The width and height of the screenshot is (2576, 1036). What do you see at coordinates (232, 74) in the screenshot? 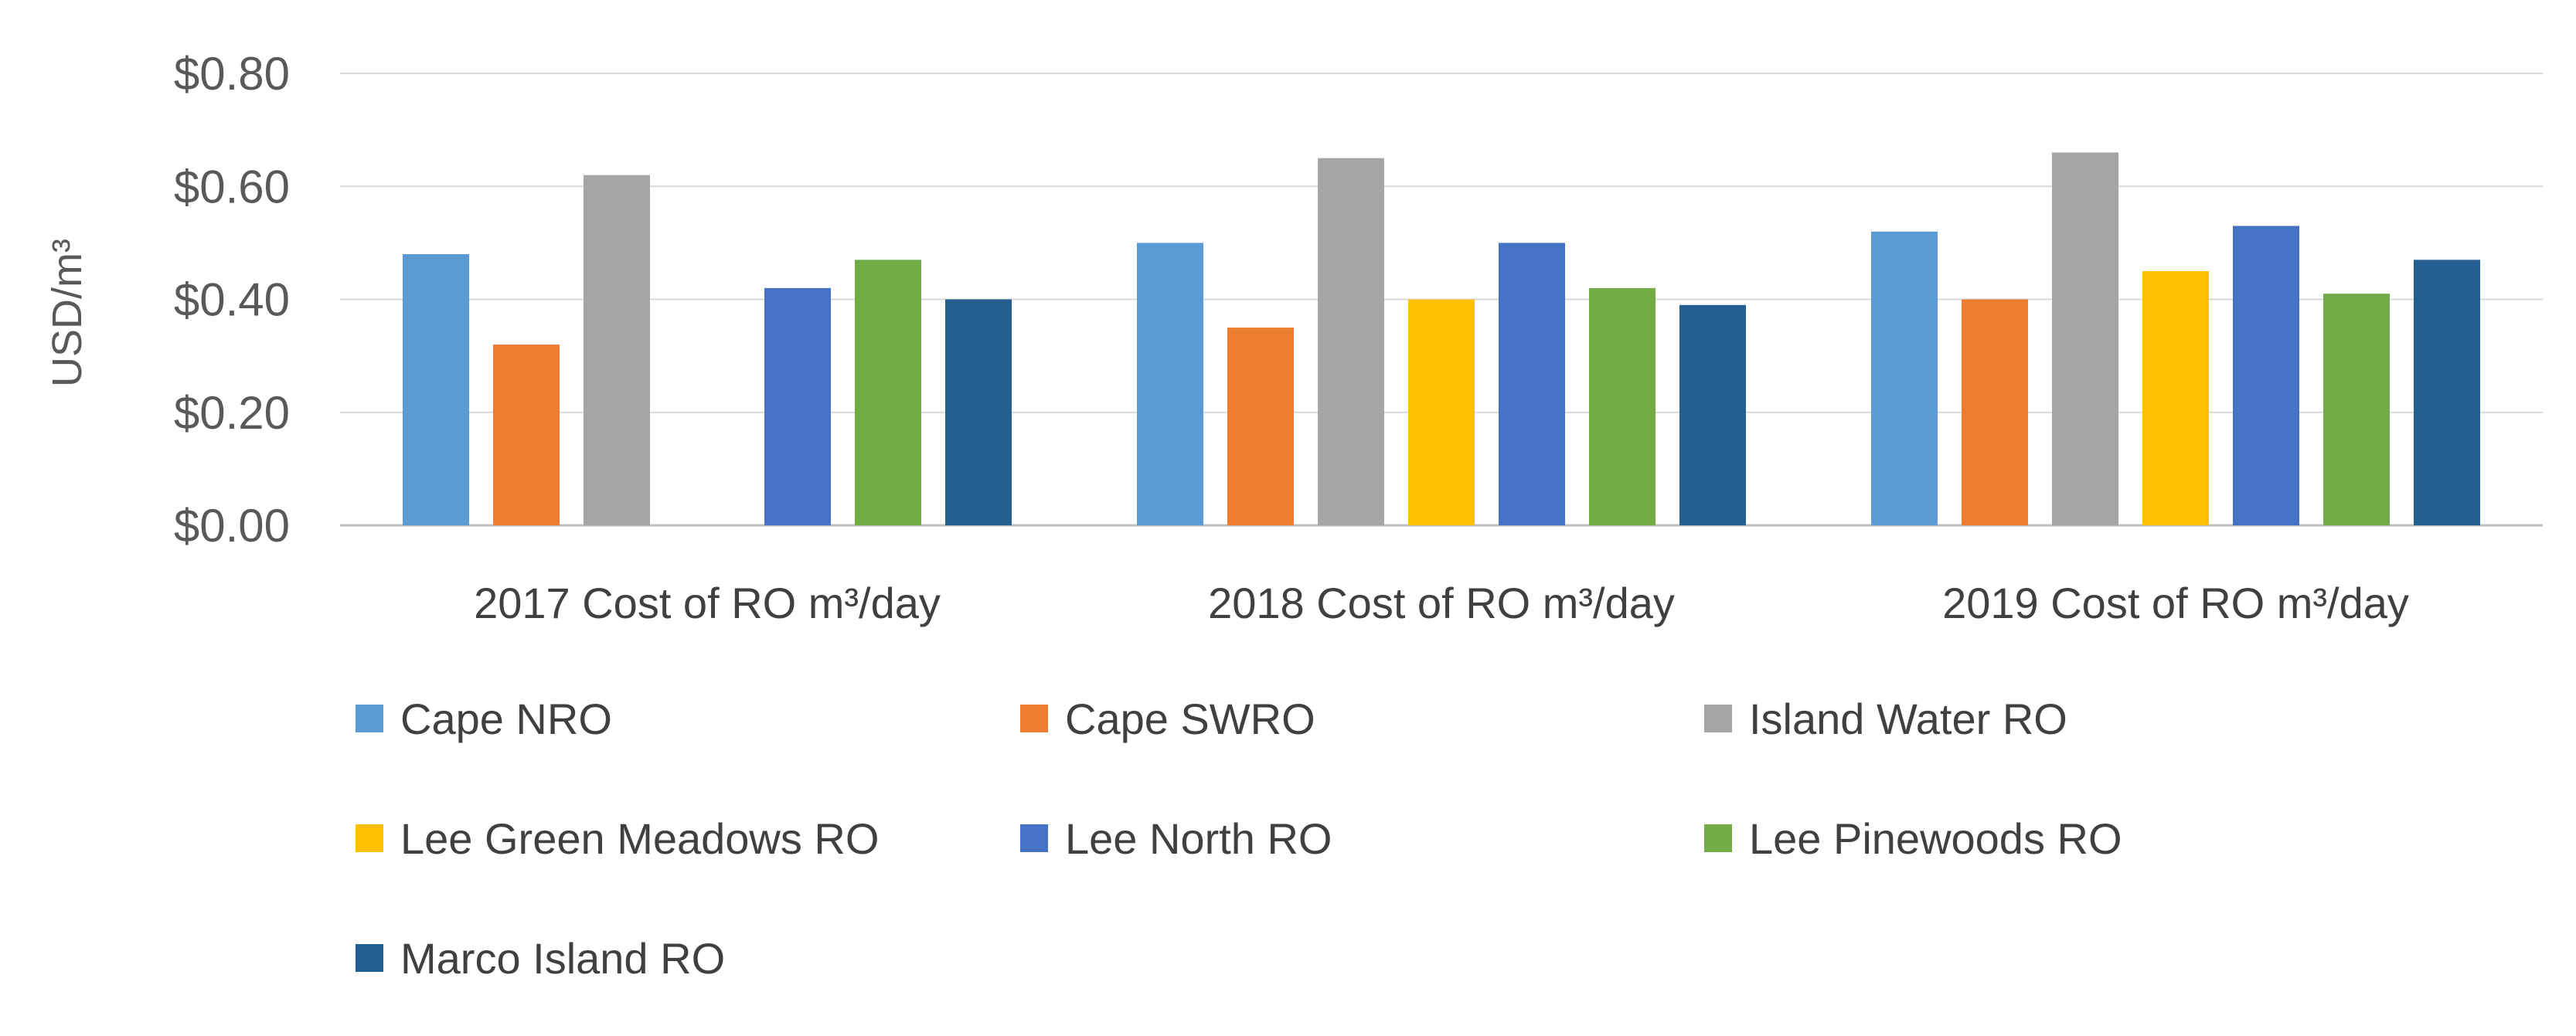
I see `y-tick-label: $0.80` at bounding box center [232, 74].